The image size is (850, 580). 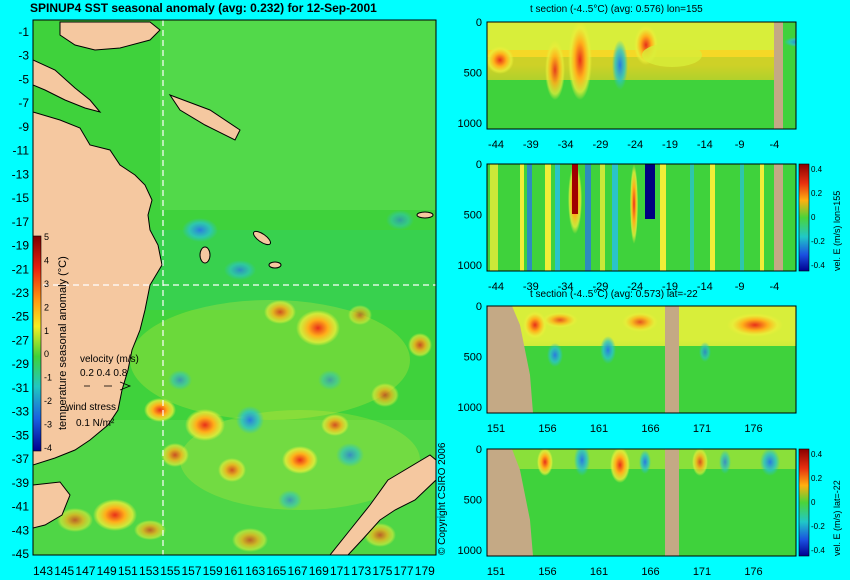 I want to click on panel4-colorbar-ticks: 0.4 0.2 0 -0.2 -0.4, so click(x=818, y=502).